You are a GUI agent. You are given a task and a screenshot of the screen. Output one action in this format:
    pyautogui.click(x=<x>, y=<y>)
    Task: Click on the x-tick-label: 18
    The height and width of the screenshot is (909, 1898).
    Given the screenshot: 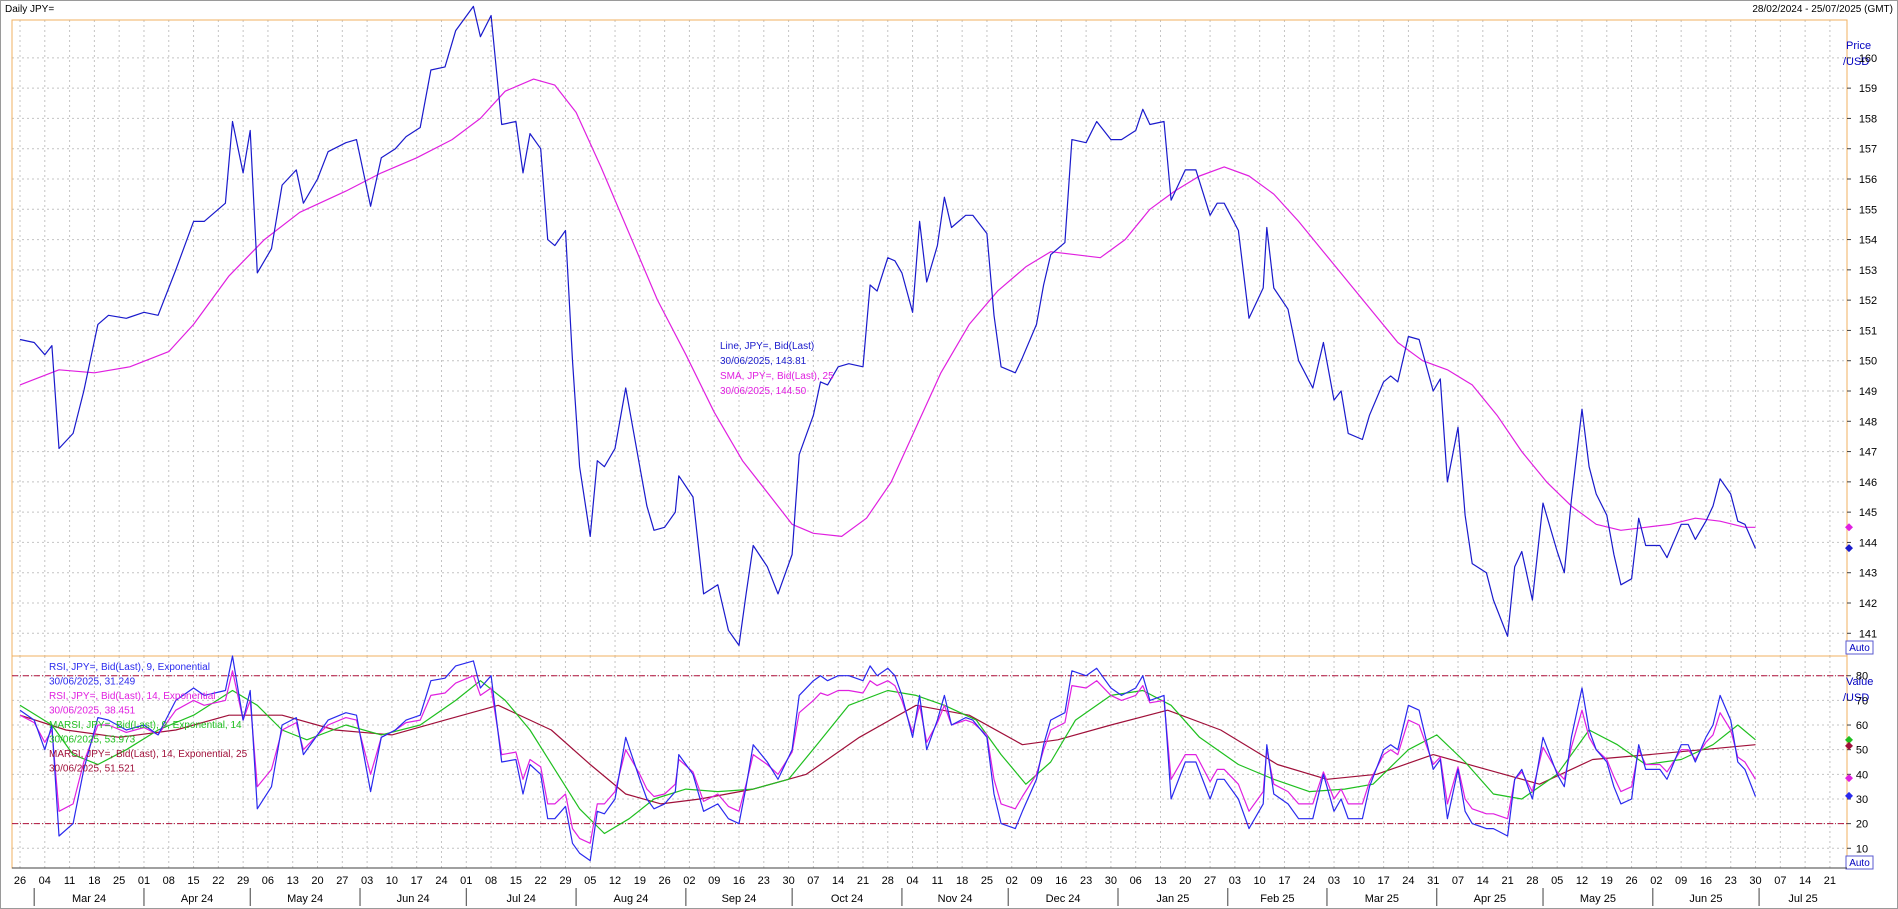 What is the action you would take?
    pyautogui.click(x=962, y=881)
    